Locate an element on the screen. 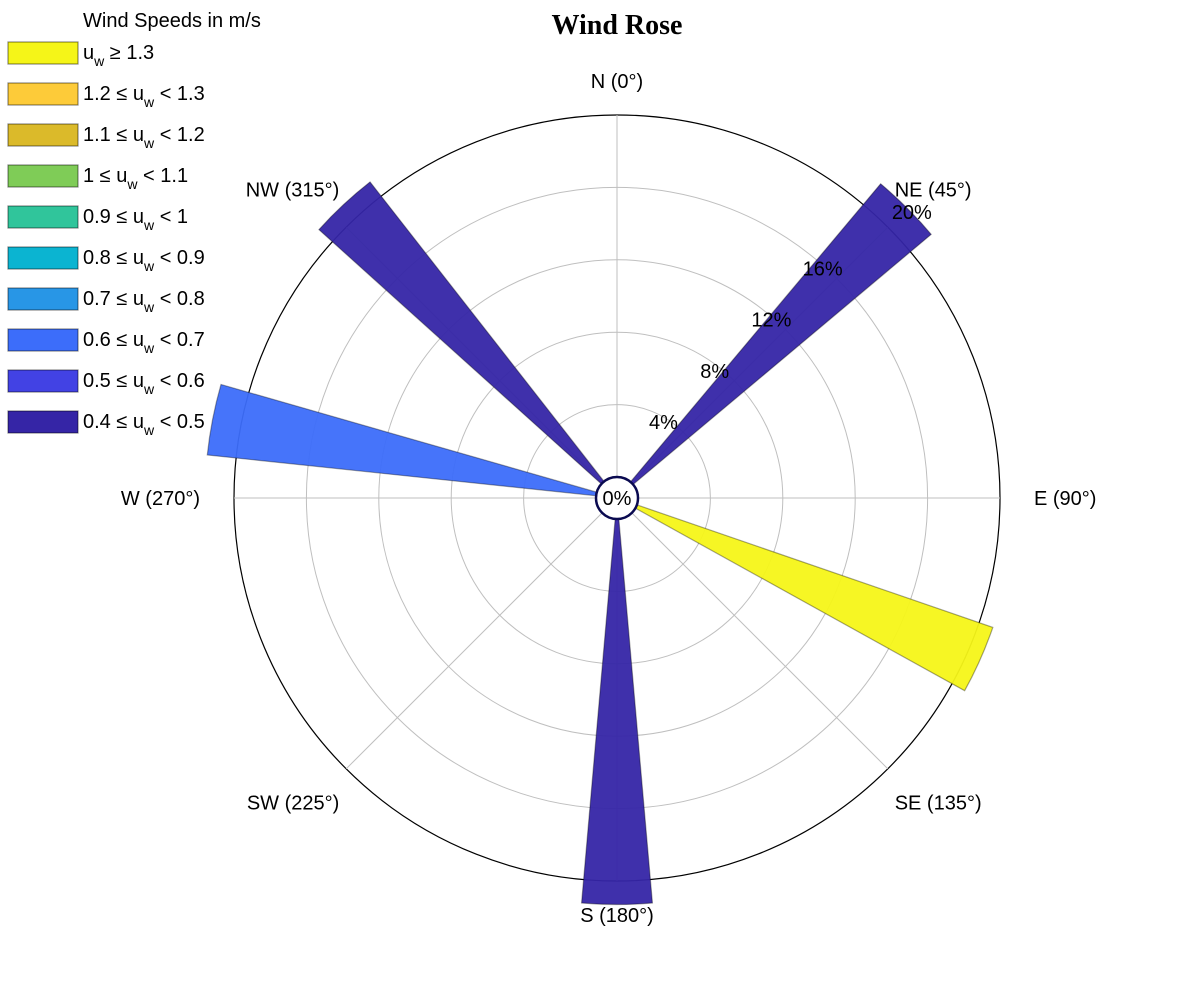 The height and width of the screenshot is (992, 1191). ring-tick-label: 8% is located at coordinates (714, 372).